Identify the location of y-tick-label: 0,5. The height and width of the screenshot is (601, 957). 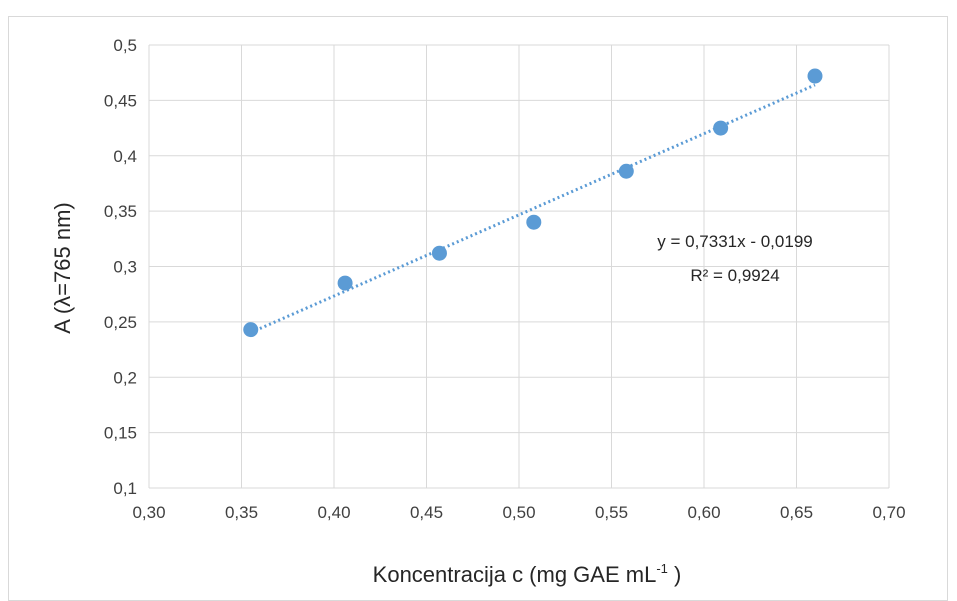
(125, 45).